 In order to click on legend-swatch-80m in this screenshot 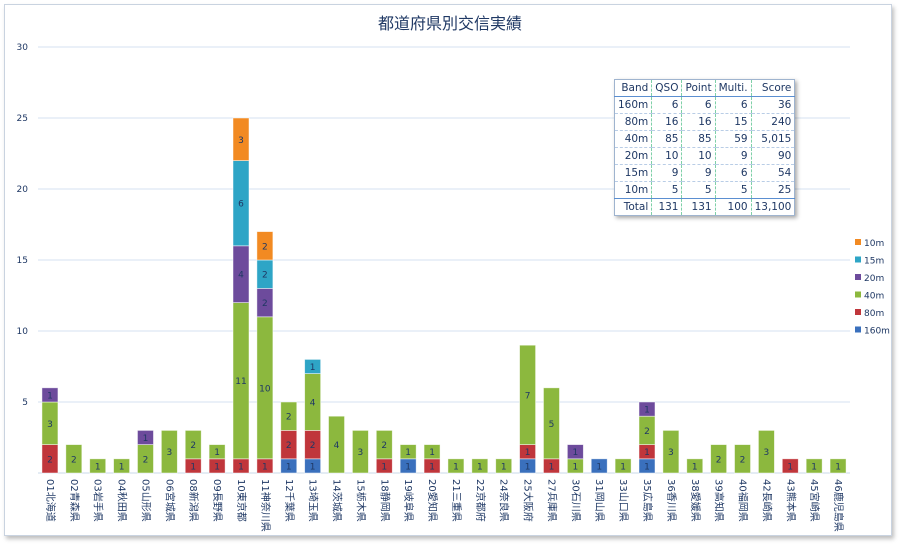, I will do `click(858, 312)`.